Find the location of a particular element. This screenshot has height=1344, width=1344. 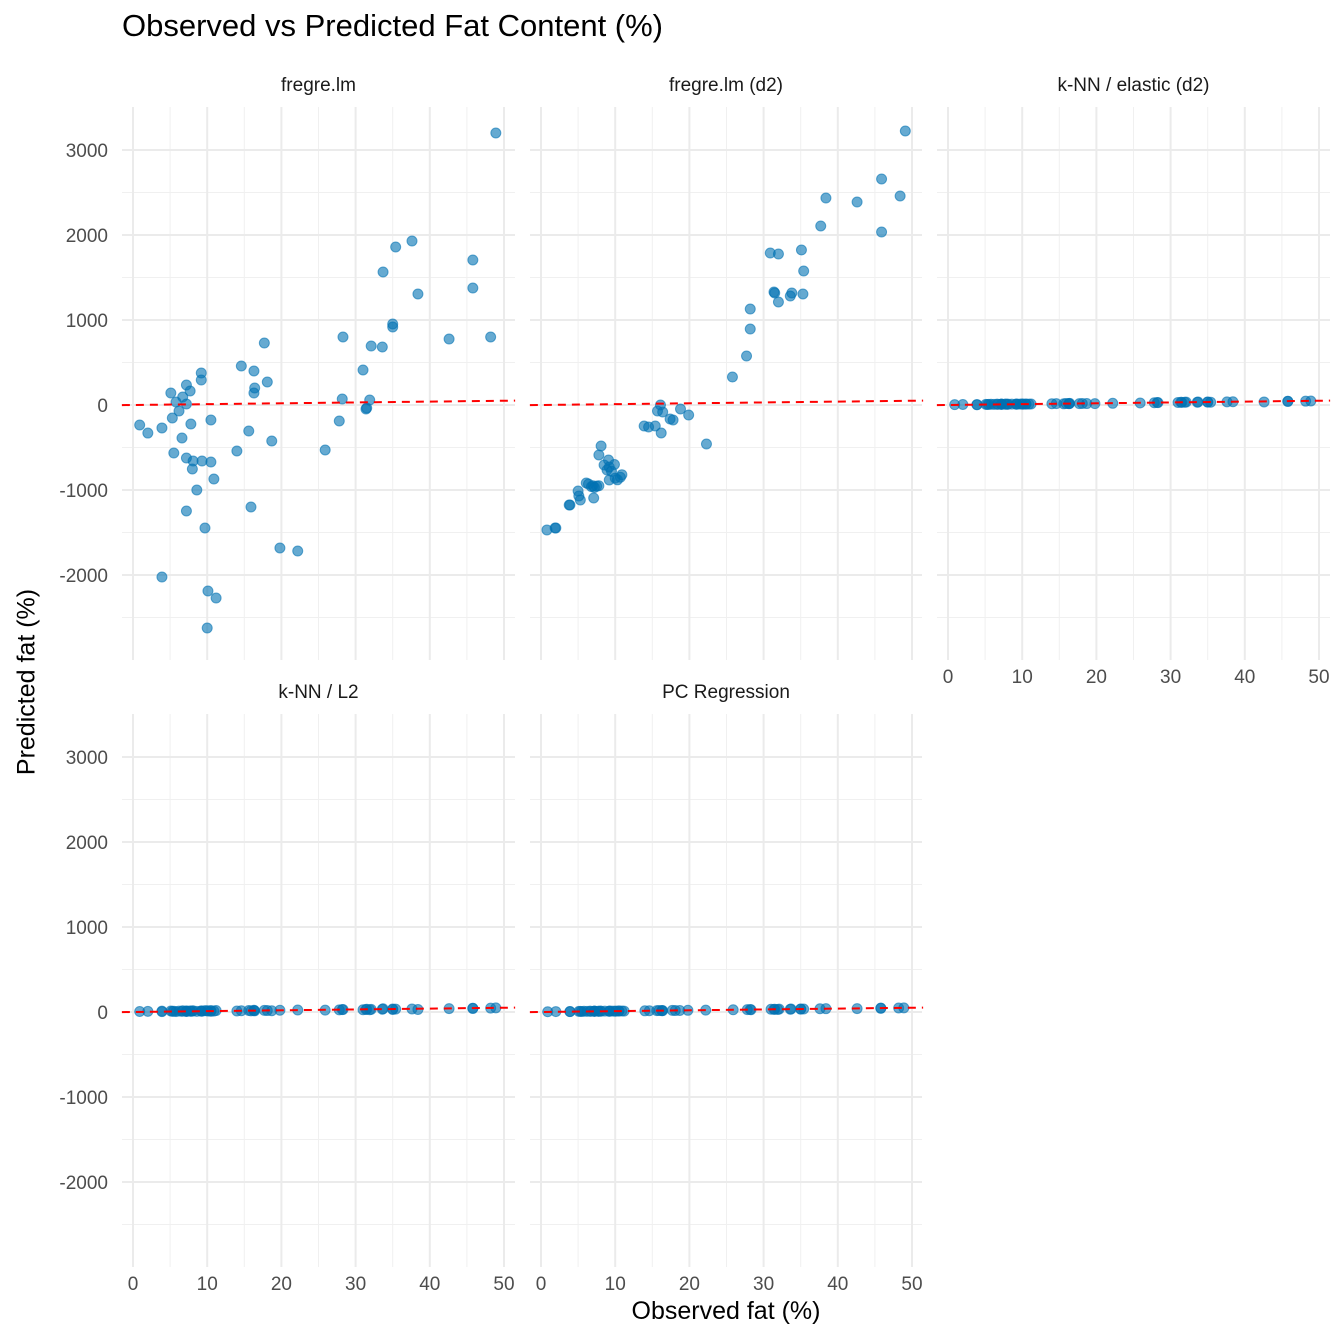

facet-label: fregre.lm is located at coordinates (318, 85).